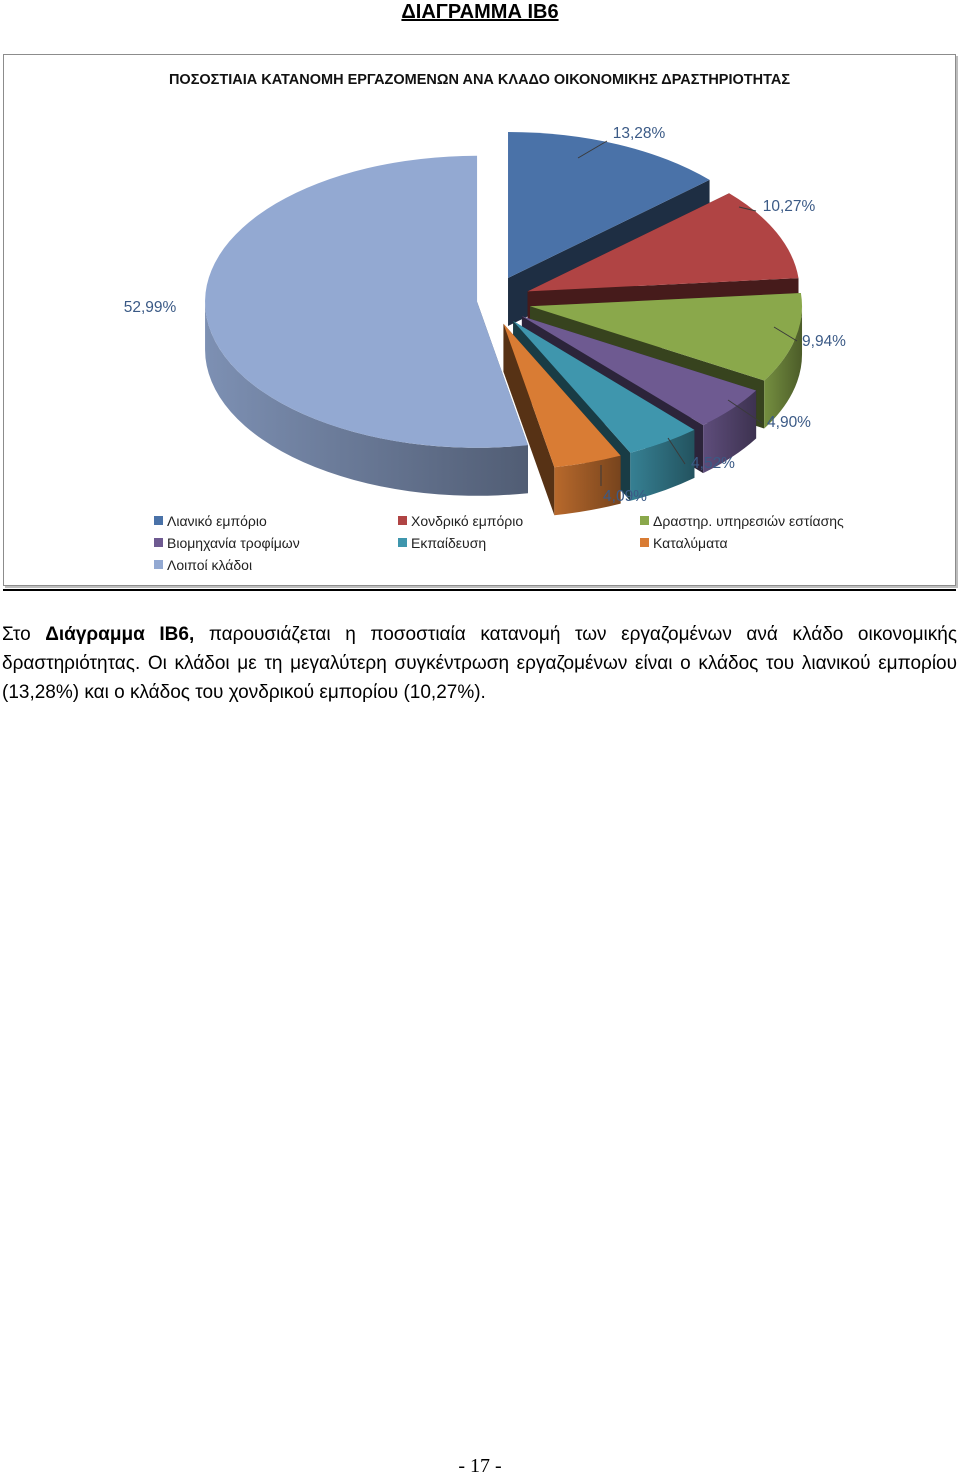 The image size is (960, 1478). I want to click on legend-label: Λοιποί κλάδοι, so click(210, 565).